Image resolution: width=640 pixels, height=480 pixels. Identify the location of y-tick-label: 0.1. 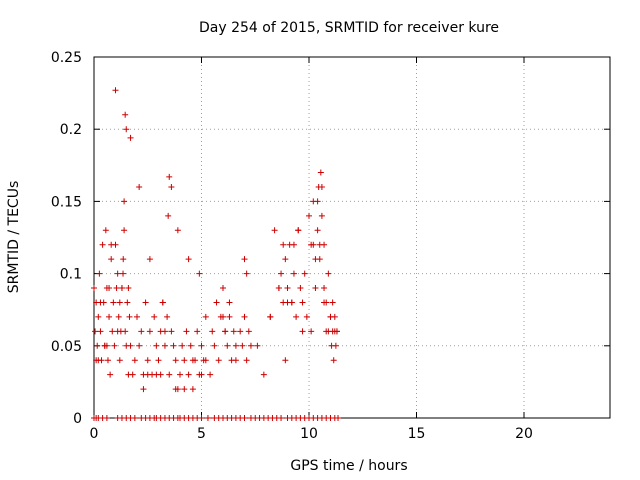
(71, 275).